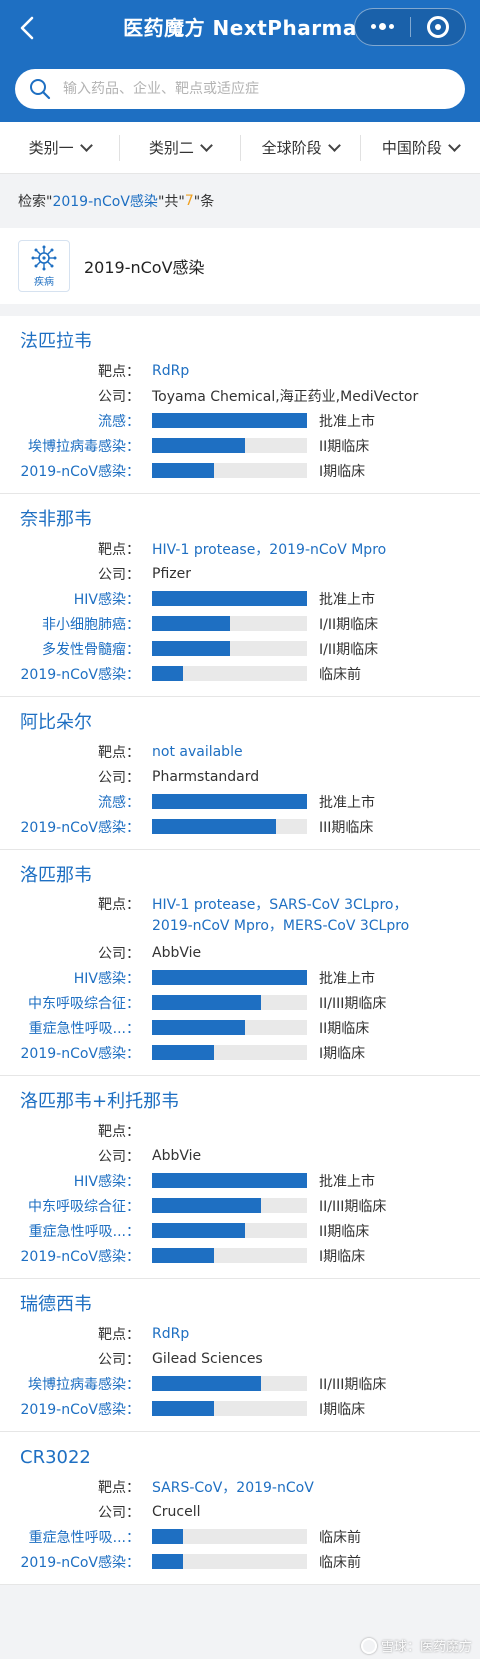 This screenshot has height=1659, width=480. I want to click on phase-label: 批准上市, so click(347, 599).